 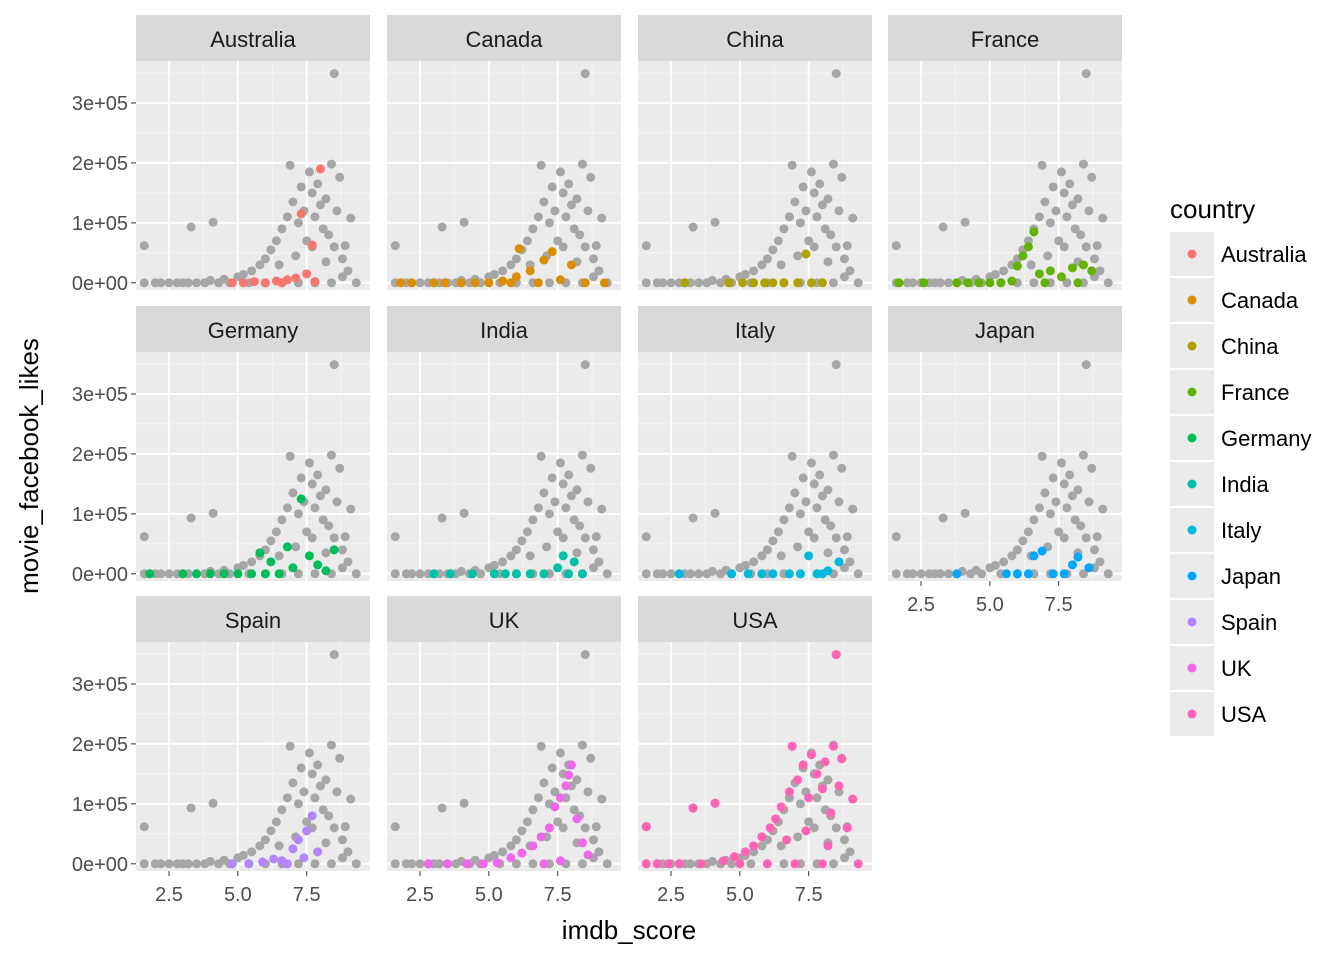 What do you see at coordinates (1218, 714) in the screenshot?
I see `legend-item: USA` at bounding box center [1218, 714].